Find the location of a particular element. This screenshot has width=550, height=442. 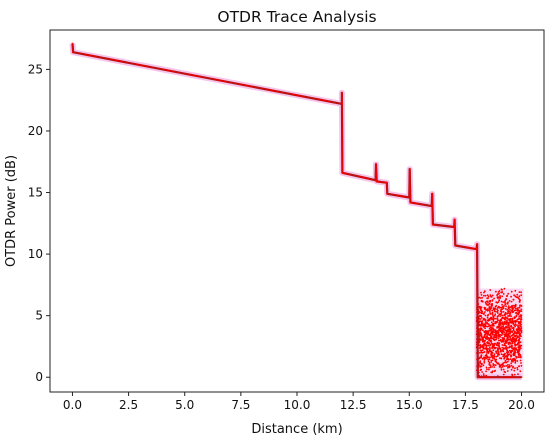

y-tick-label: 25 is located at coordinates (35, 69).